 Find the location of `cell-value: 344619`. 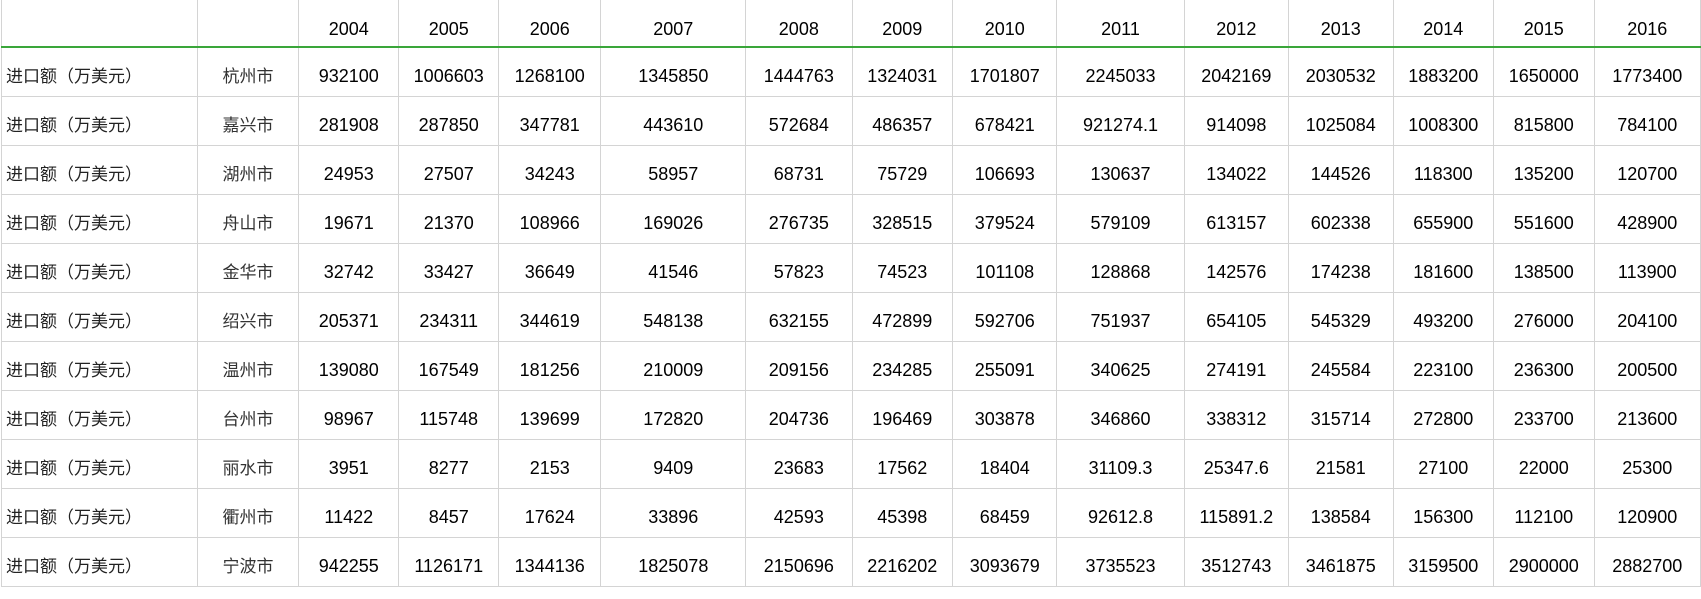

cell-value: 344619 is located at coordinates (550, 317).